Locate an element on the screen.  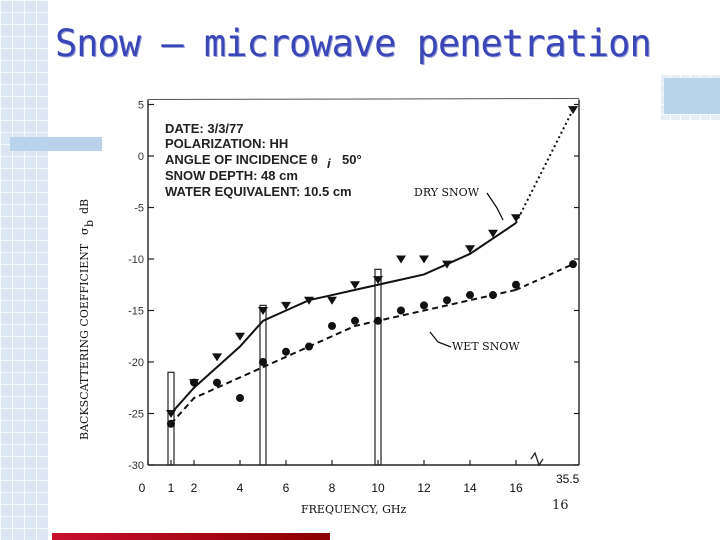
dry-snow-pointer is located at coordinates (495, 206).